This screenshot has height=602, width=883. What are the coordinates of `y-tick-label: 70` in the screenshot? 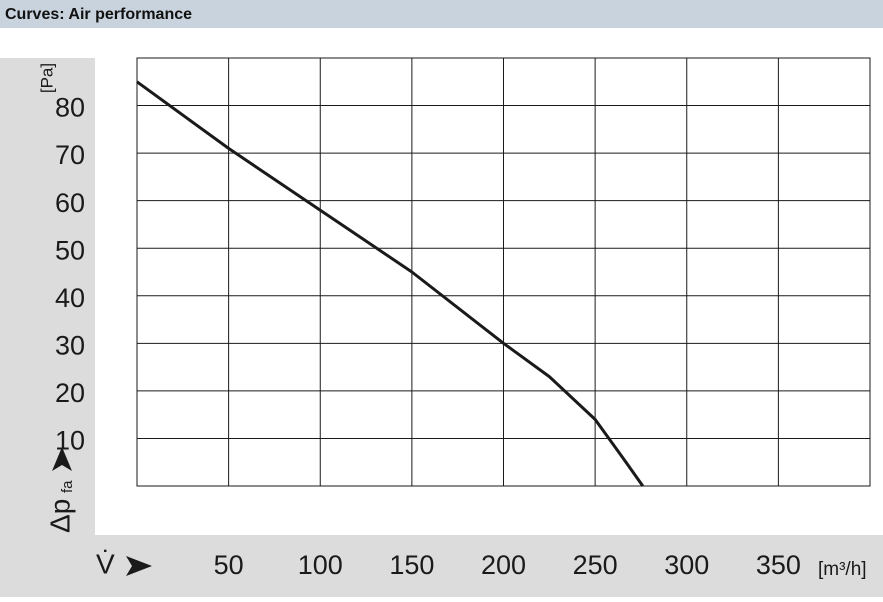 It's located at (70, 155).